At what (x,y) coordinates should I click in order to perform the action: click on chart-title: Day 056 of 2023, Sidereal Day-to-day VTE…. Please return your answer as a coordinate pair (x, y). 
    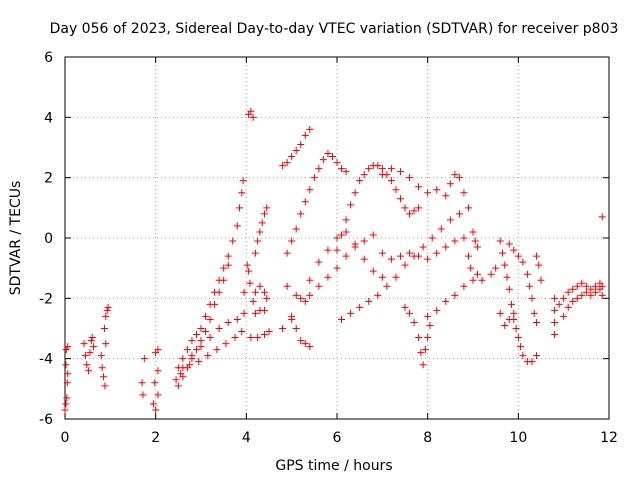
    Looking at the image, I should click on (334, 29).